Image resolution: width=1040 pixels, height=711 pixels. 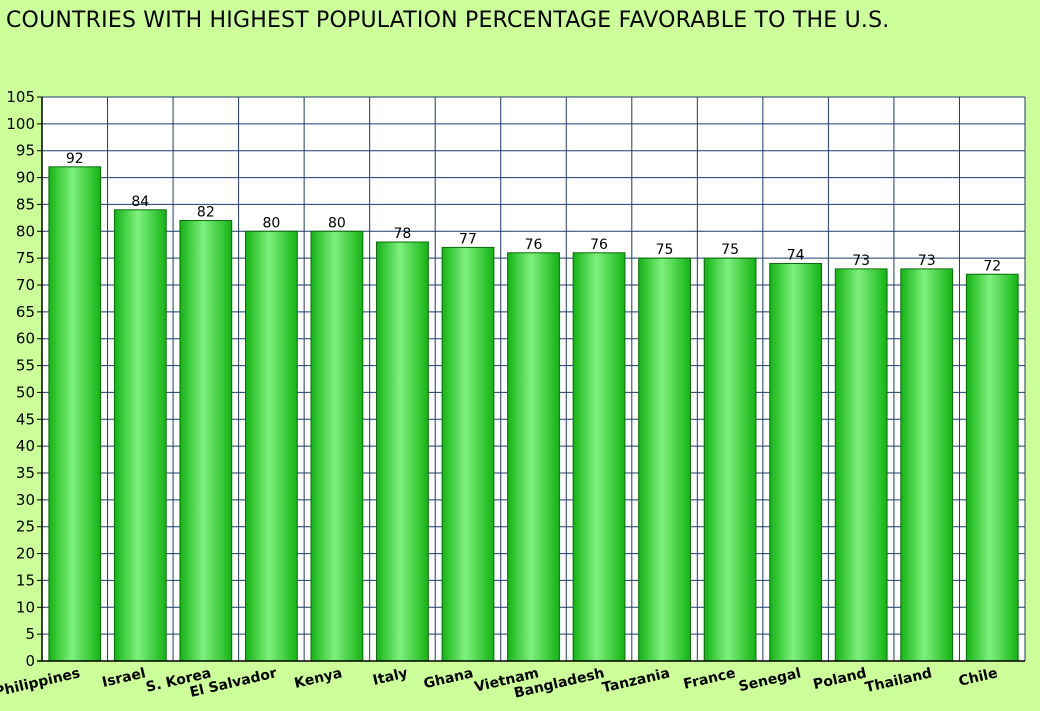 I want to click on data-label: 74, so click(x=796, y=256).